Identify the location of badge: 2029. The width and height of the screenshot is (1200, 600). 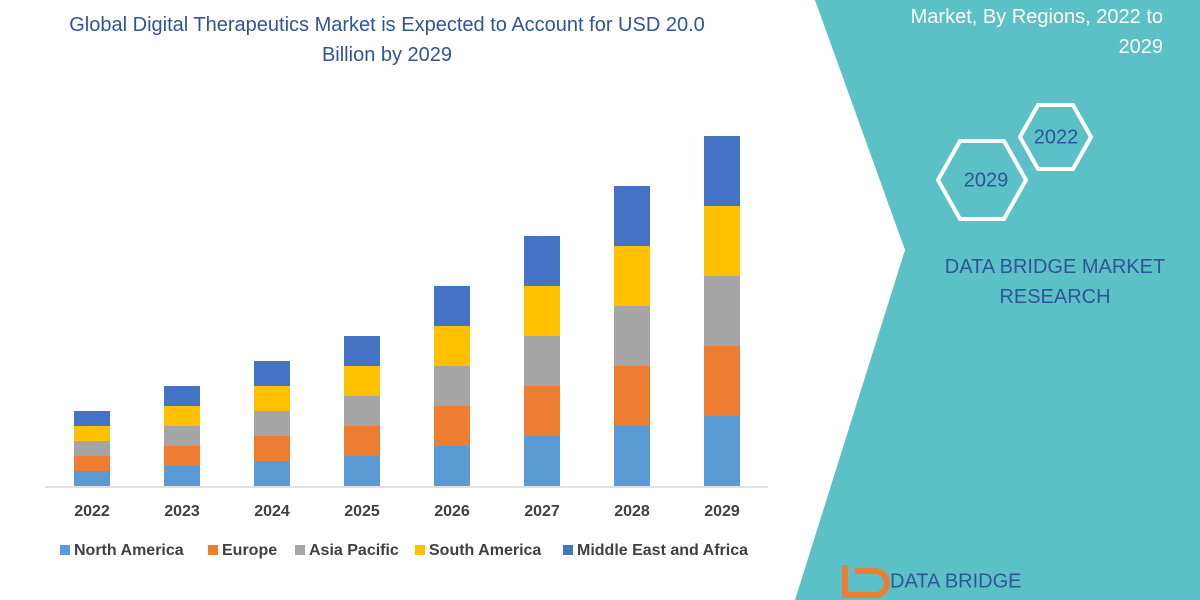
(986, 180).